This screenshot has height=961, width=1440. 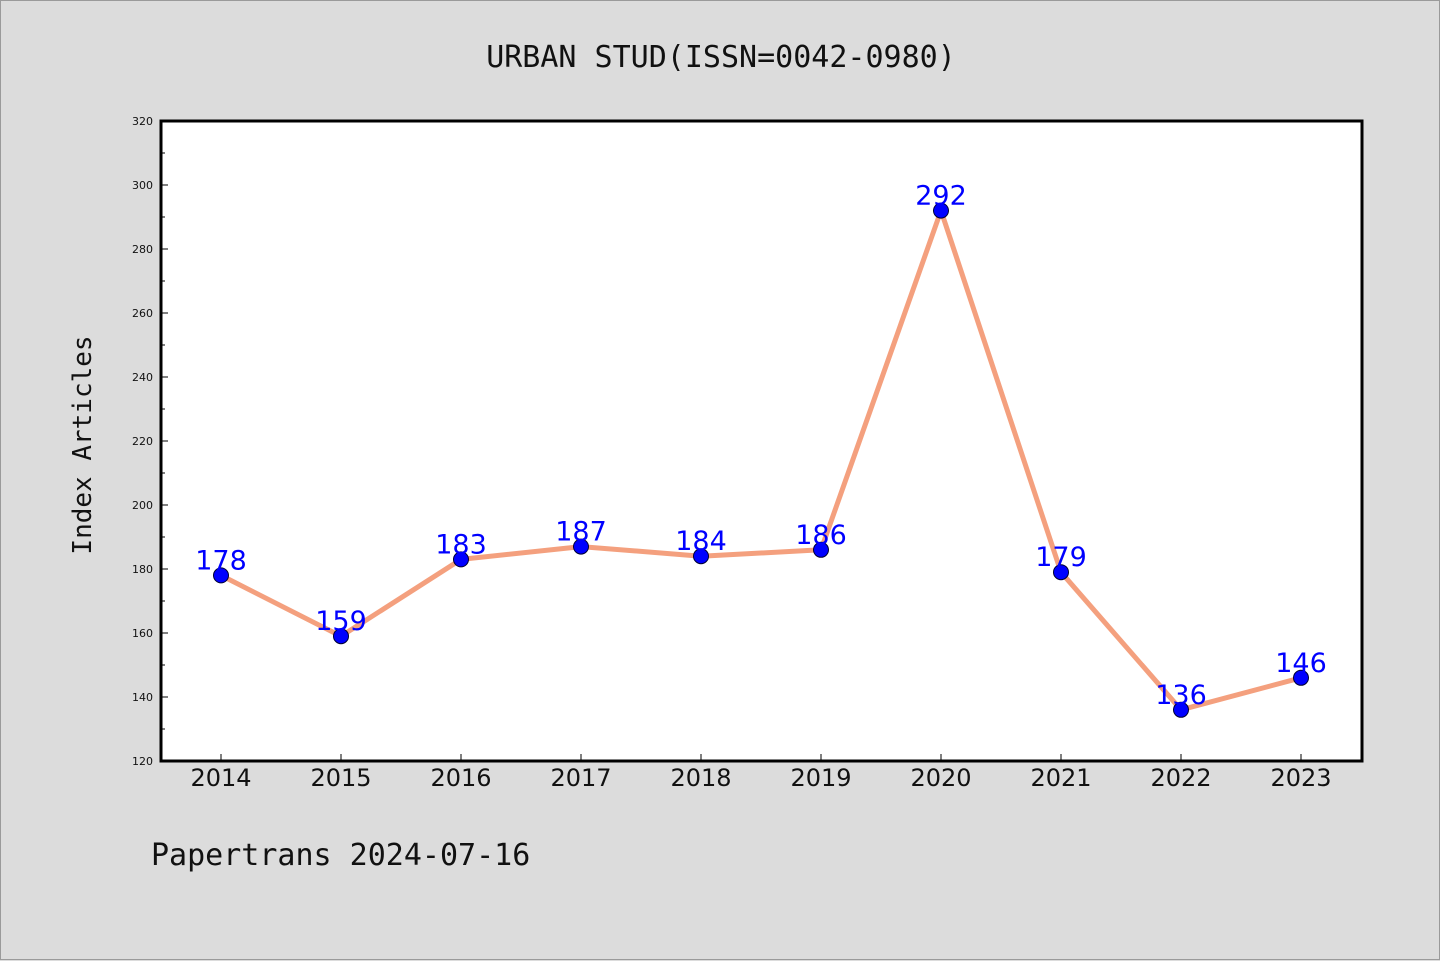 I want to click on y-tick-label: 120, so click(x=142, y=761).